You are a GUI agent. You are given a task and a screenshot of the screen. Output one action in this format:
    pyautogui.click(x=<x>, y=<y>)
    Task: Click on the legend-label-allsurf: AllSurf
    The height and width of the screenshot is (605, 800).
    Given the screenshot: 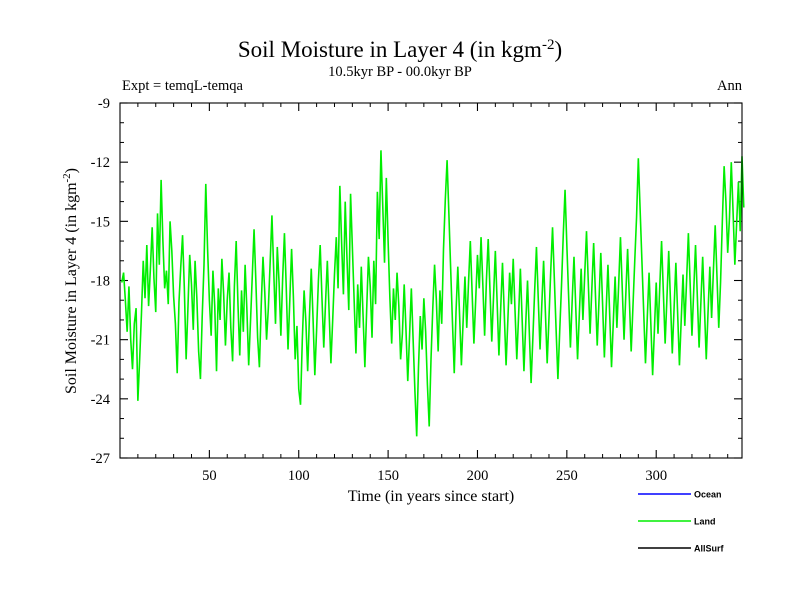 What is the action you would take?
    pyautogui.click(x=709, y=549)
    